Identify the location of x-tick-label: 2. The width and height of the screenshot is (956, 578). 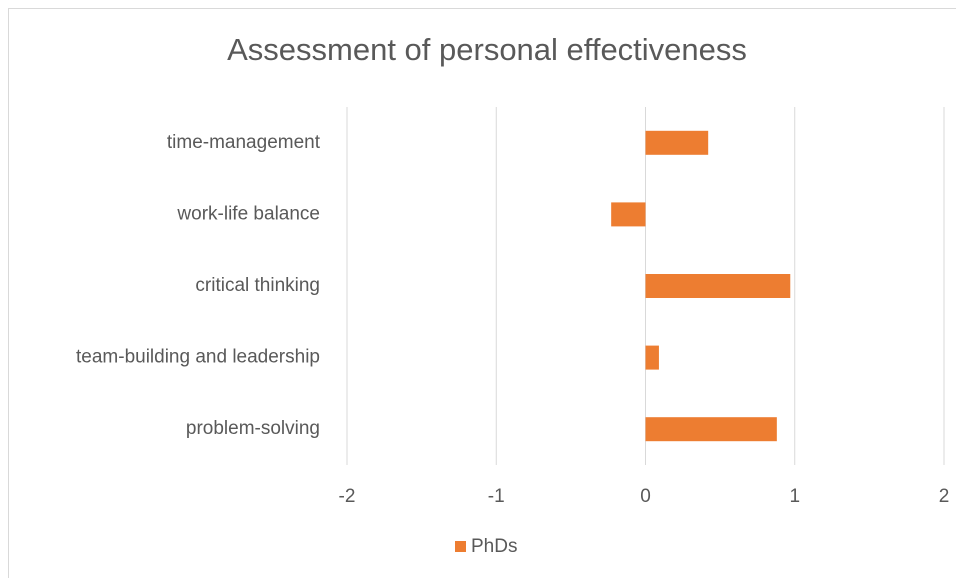
(944, 496).